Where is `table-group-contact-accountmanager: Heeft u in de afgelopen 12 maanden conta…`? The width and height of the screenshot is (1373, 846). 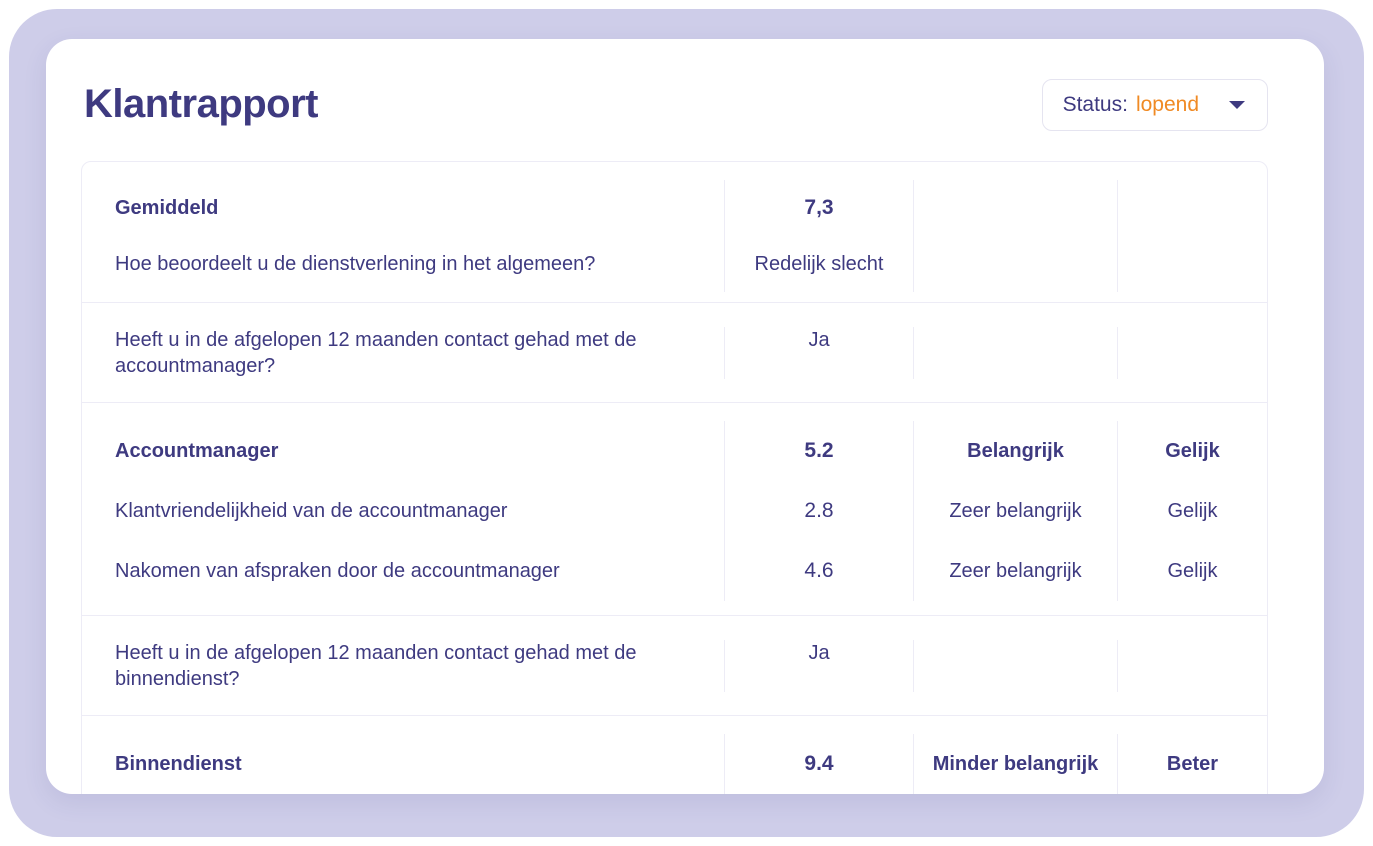
table-group-contact-accountmanager: Heeft u in de afgelopen 12 maanden conta… is located at coordinates (674, 352).